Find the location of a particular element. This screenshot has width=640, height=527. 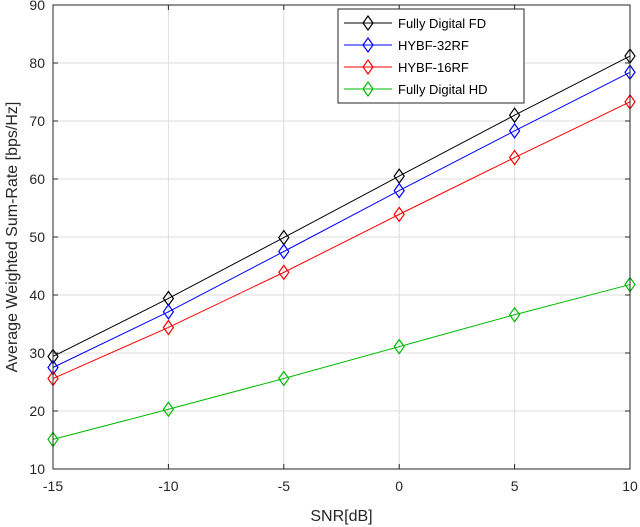

x-tick-label: -5 is located at coordinates (284, 486).